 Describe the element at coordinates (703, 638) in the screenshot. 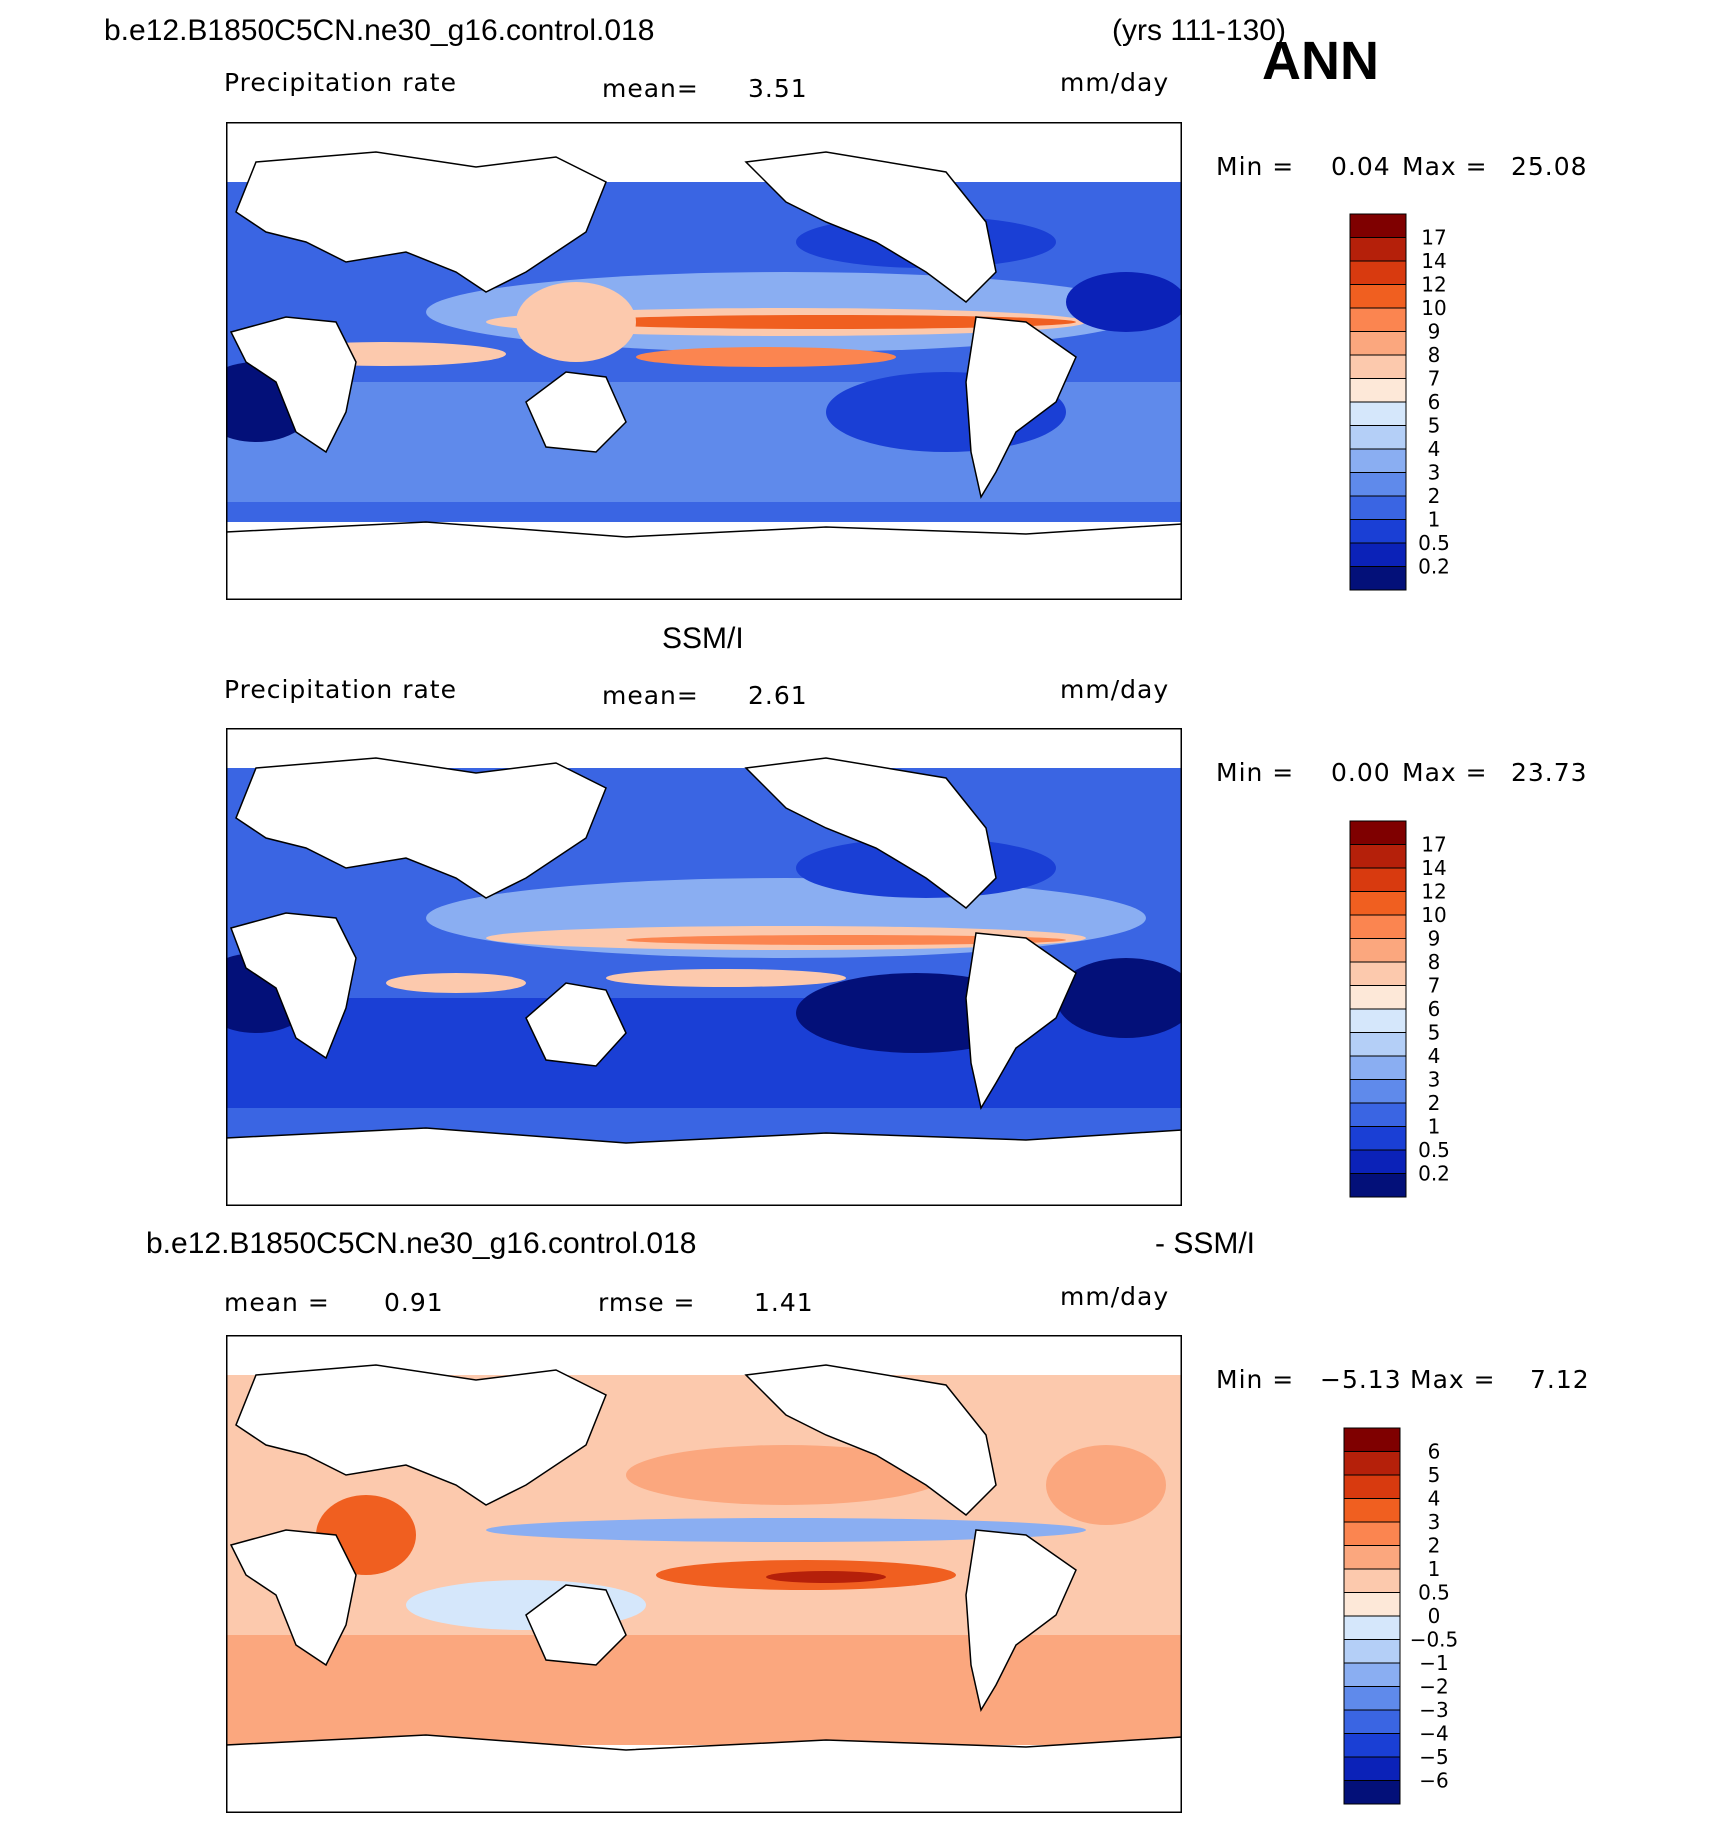

I see `panel2-title: SSM/I` at that location.